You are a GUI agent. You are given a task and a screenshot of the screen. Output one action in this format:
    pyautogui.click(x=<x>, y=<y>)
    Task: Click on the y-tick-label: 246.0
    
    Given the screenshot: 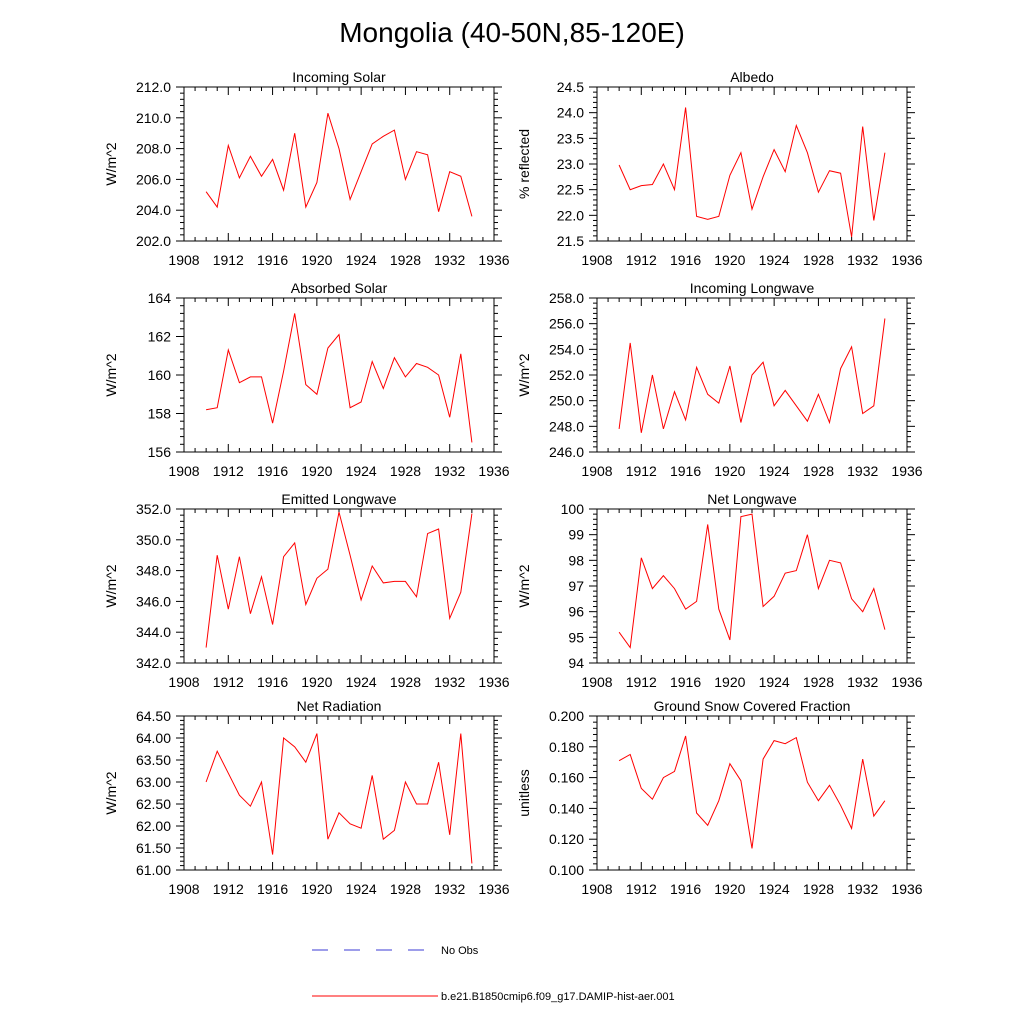 What is the action you would take?
    pyautogui.click(x=566, y=452)
    